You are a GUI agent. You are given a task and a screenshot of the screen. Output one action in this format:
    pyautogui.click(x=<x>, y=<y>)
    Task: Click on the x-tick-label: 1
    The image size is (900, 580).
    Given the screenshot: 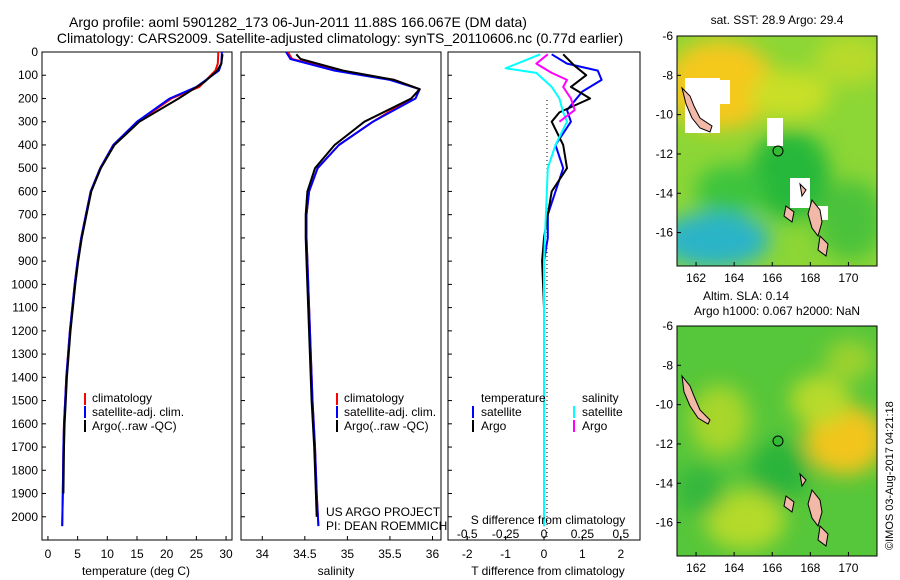 What is the action you would take?
    pyautogui.click(x=582, y=554)
    